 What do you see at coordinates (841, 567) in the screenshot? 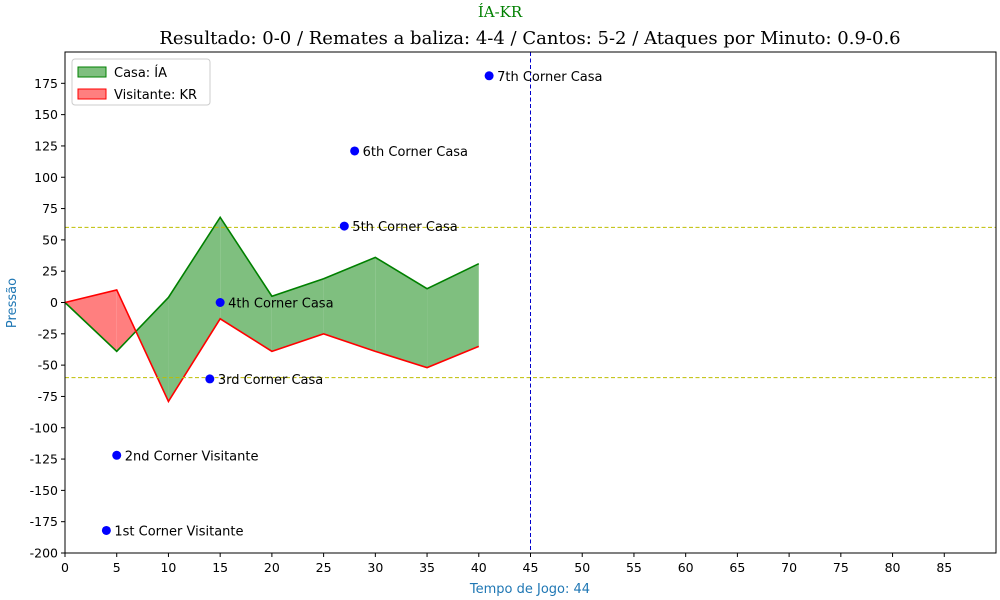
I see `x-tick-label-15: 75` at bounding box center [841, 567].